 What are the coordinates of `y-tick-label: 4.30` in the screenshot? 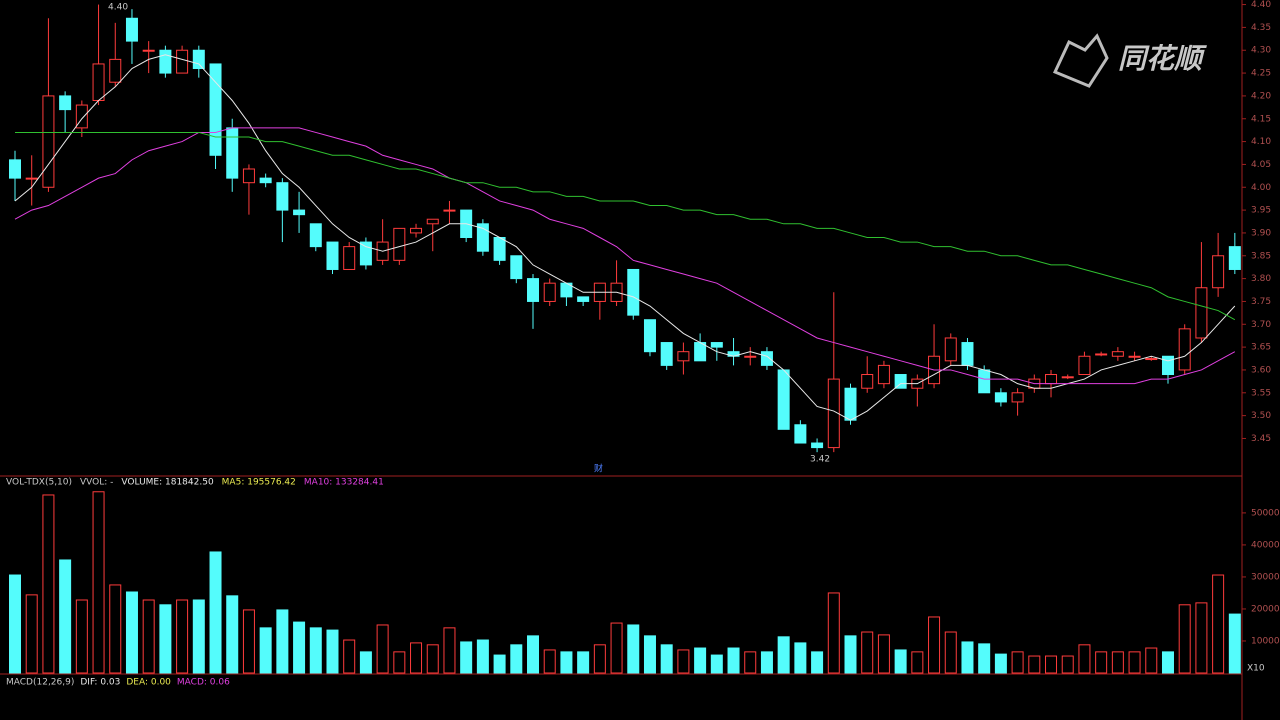 It's located at (1261, 51).